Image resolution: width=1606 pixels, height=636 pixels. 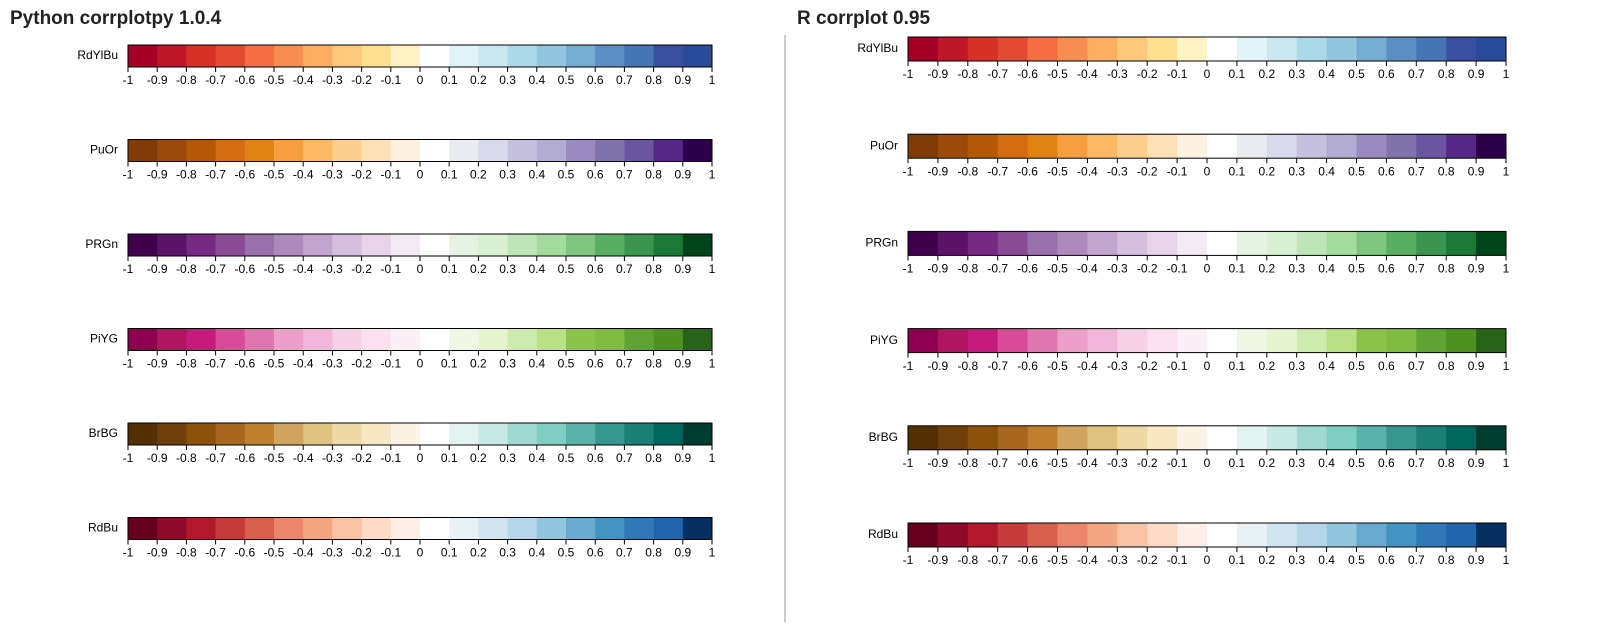 I want to click on tick-label: -0.6, so click(x=244, y=269).